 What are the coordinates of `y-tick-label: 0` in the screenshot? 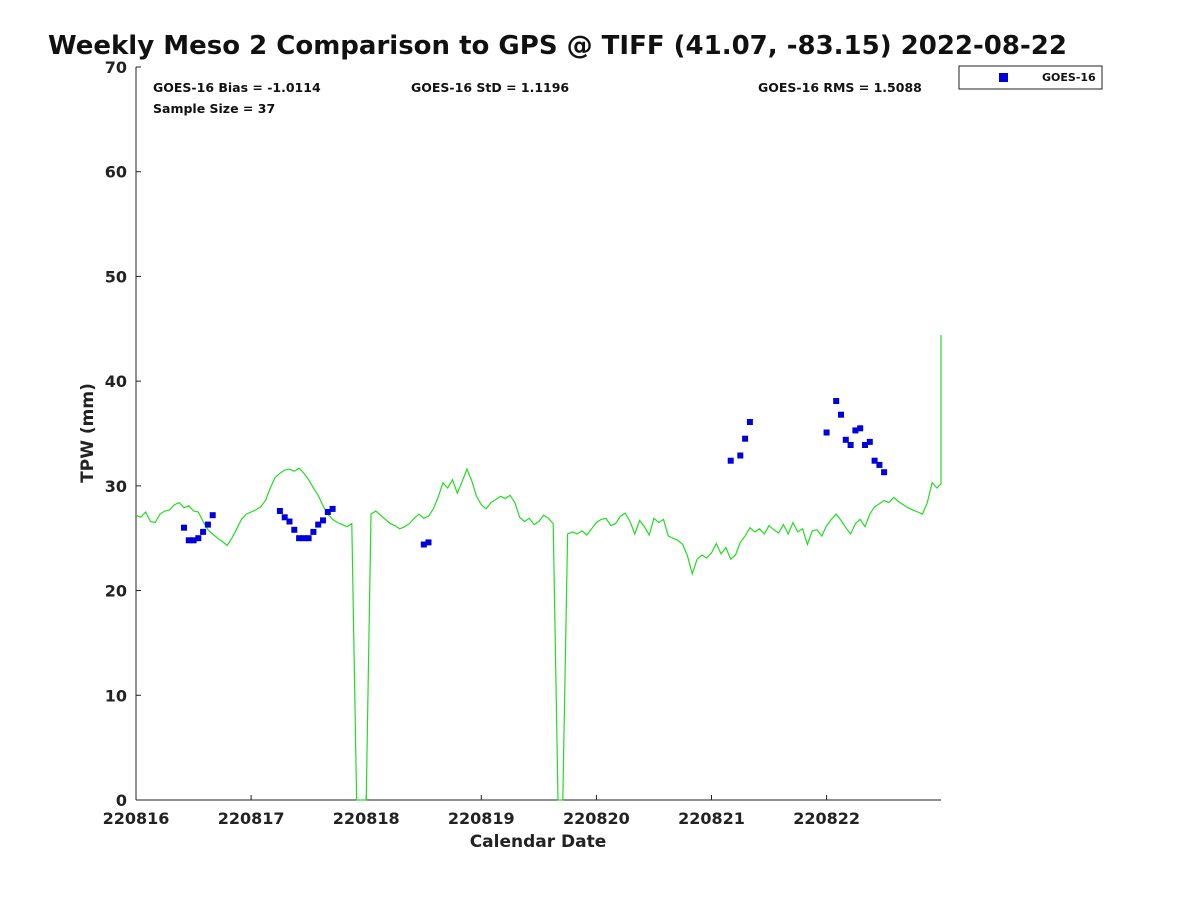 It's located at (121, 800).